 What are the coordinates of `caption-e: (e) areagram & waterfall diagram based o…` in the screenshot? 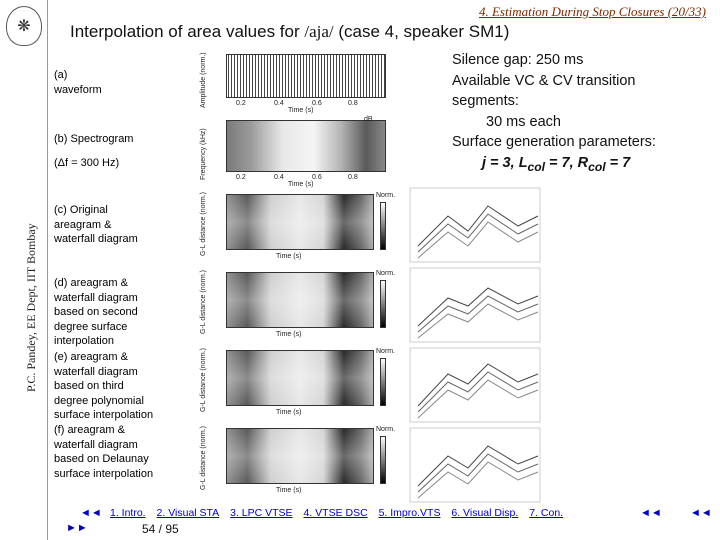 It's located at (103, 386).